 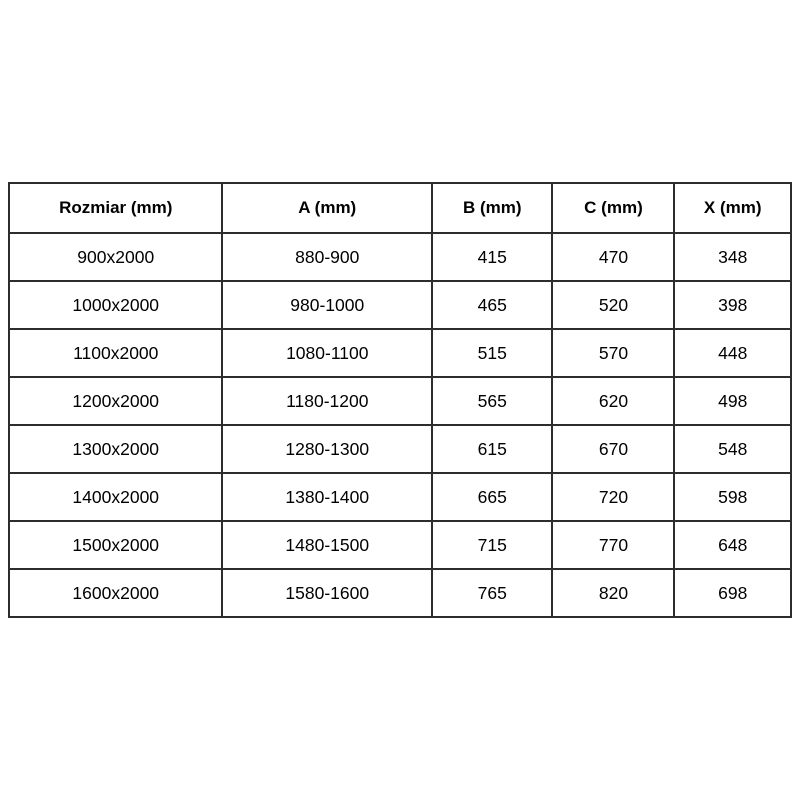 I want to click on table-cell: 548, so click(x=732, y=449).